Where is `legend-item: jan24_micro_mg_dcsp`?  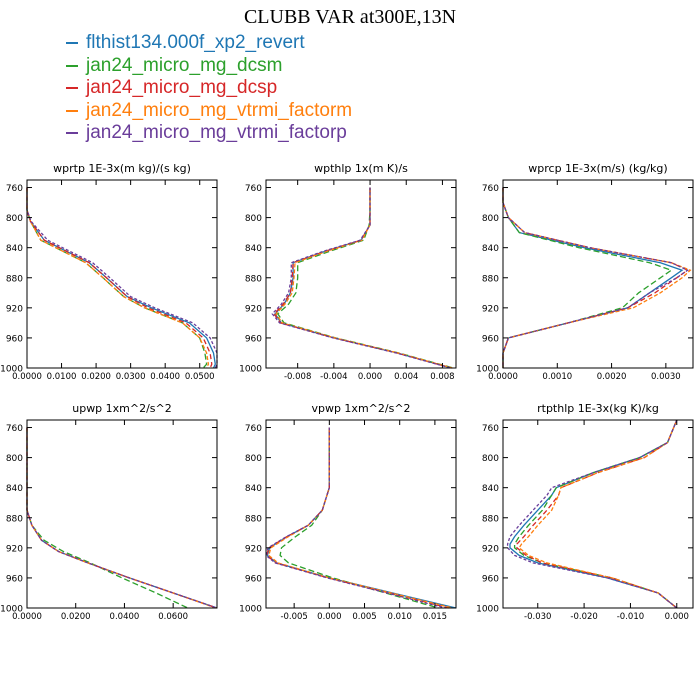 legend-item: jan24_micro_mg_dcsp is located at coordinates (209, 88).